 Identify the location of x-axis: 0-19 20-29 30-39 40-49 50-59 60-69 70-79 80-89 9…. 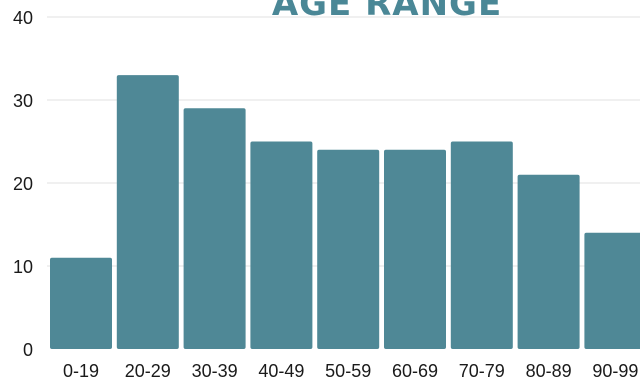
(350, 371).